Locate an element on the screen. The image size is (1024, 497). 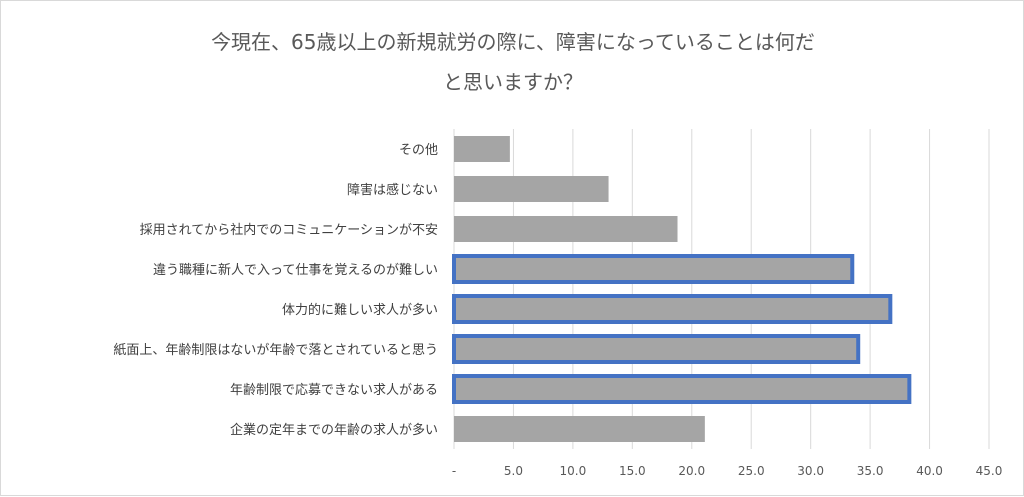
x-tick-label: 45.0 is located at coordinates (989, 471).